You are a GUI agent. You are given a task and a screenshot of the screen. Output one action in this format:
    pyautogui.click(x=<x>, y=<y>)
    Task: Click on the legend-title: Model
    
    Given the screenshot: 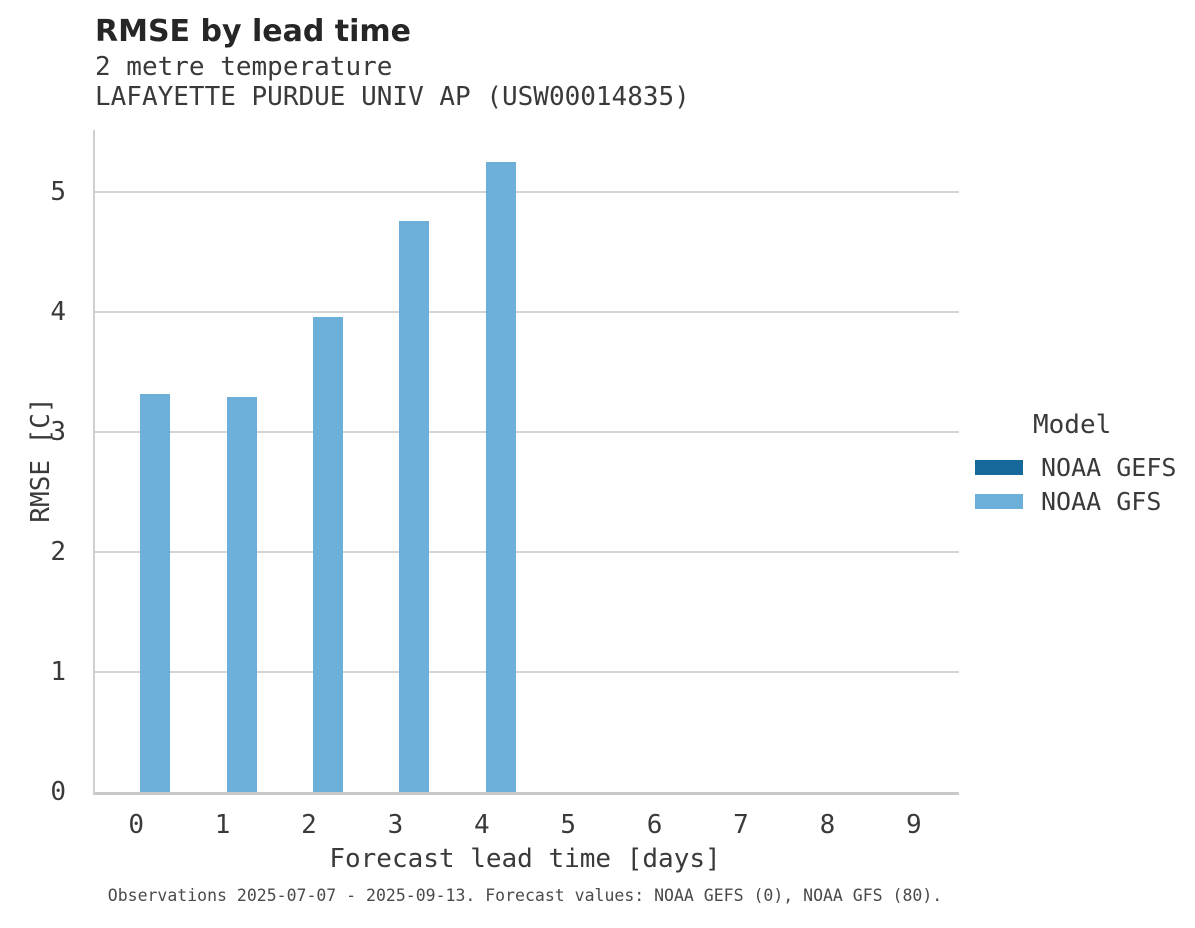 What is the action you would take?
    pyautogui.click(x=1072, y=425)
    